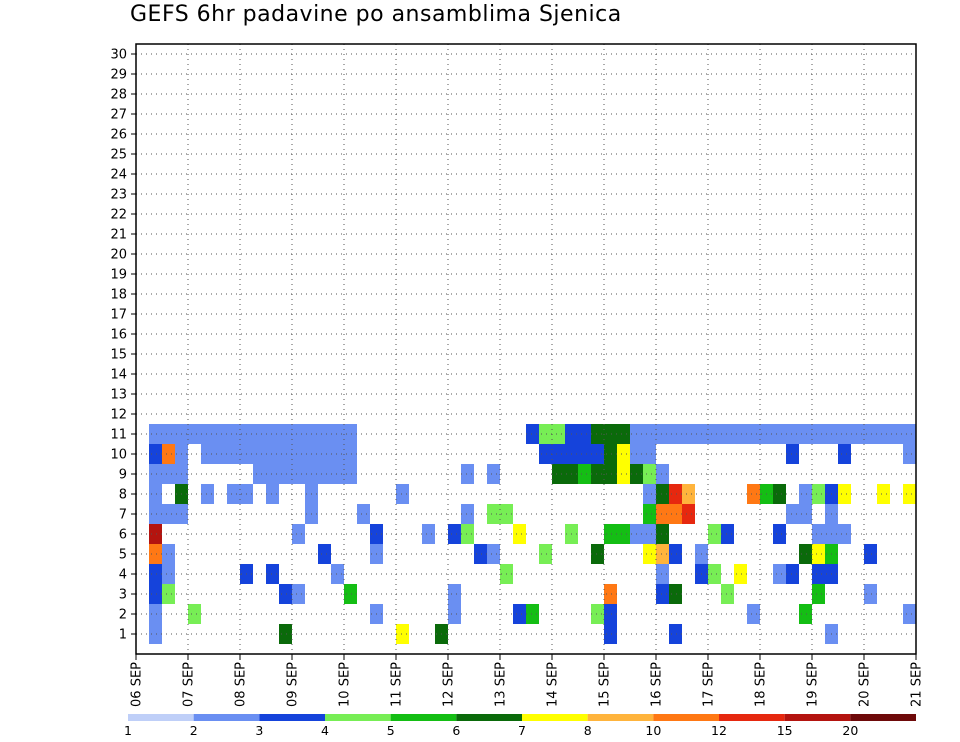 The image size is (960, 742). Describe the element at coordinates (605, 684) in the screenshot. I see `x-tick-label: 15 SEP` at that location.